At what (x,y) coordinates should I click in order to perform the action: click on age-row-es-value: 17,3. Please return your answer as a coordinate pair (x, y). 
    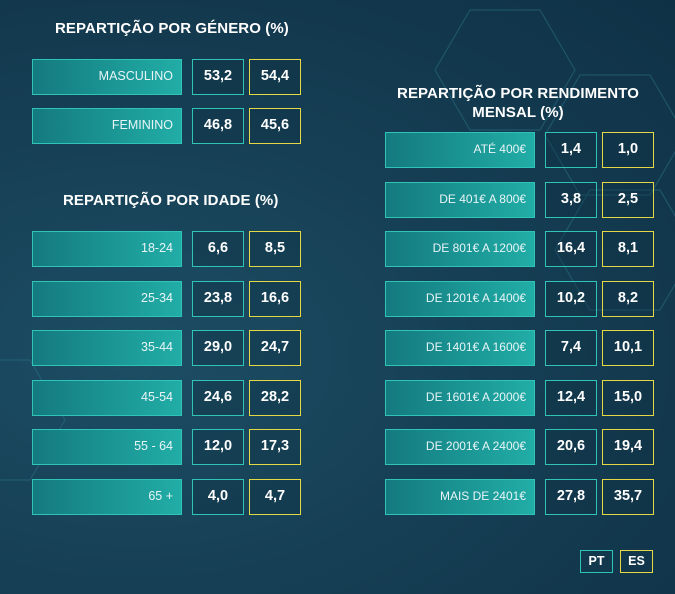
    Looking at the image, I should click on (275, 447).